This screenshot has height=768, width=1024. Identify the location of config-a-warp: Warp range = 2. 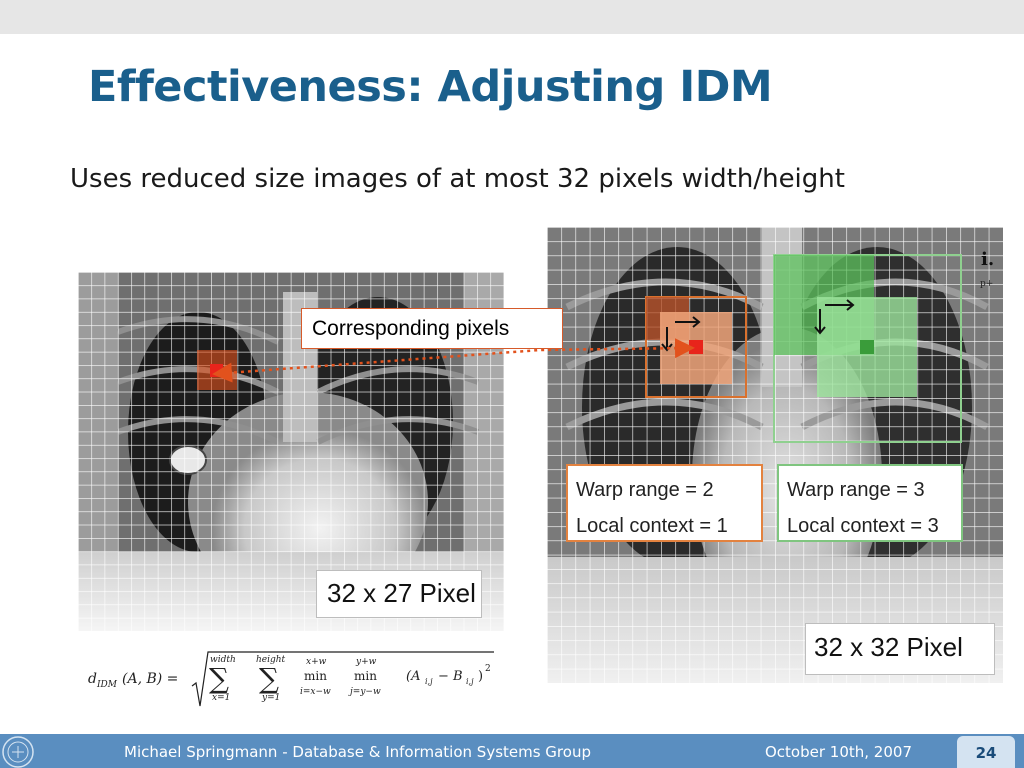
(645, 490).